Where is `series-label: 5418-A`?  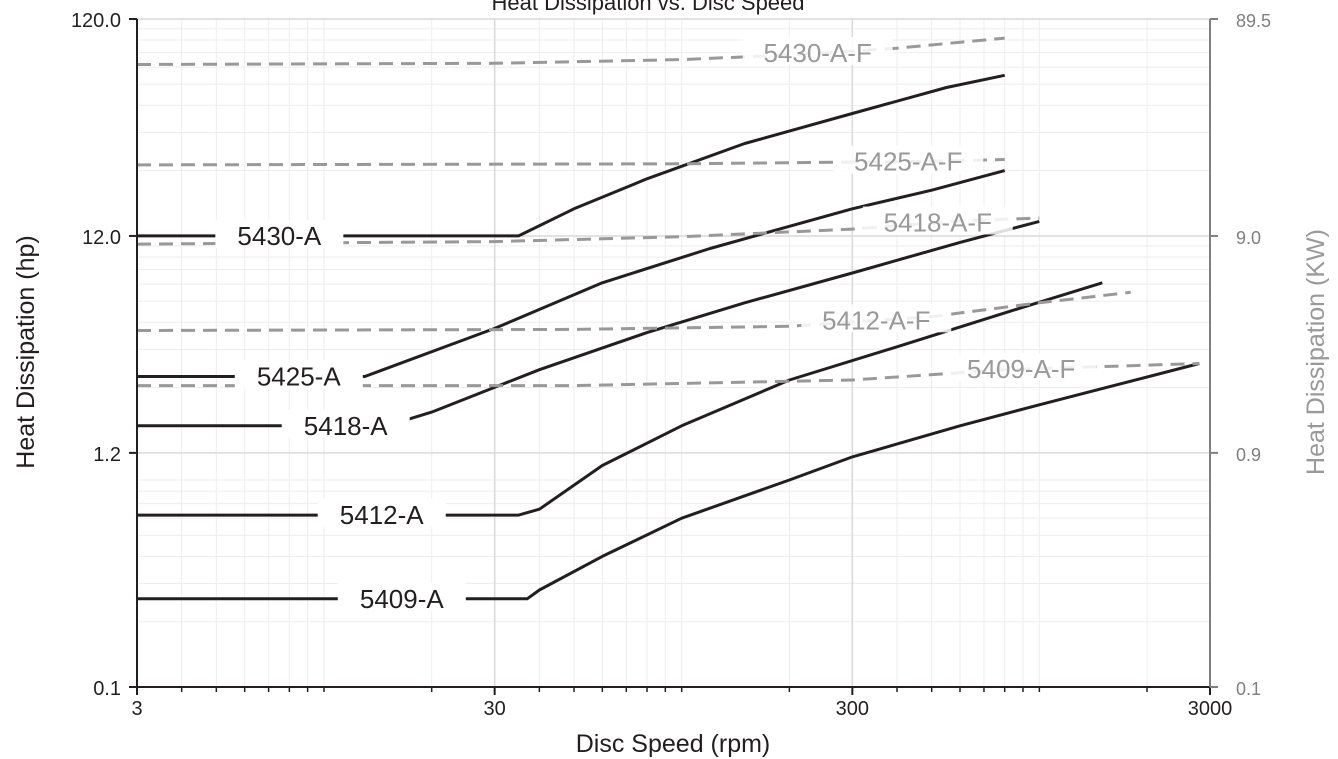 series-label: 5418-A is located at coordinates (346, 426).